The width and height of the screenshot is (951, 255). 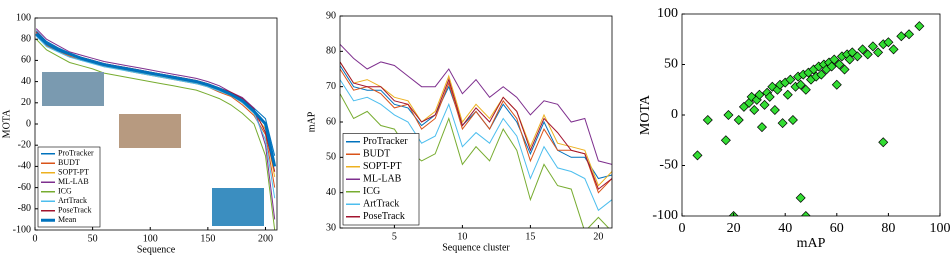 What do you see at coordinates (331, 227) in the screenshot?
I see `y-tick-label: 30` at bounding box center [331, 227].